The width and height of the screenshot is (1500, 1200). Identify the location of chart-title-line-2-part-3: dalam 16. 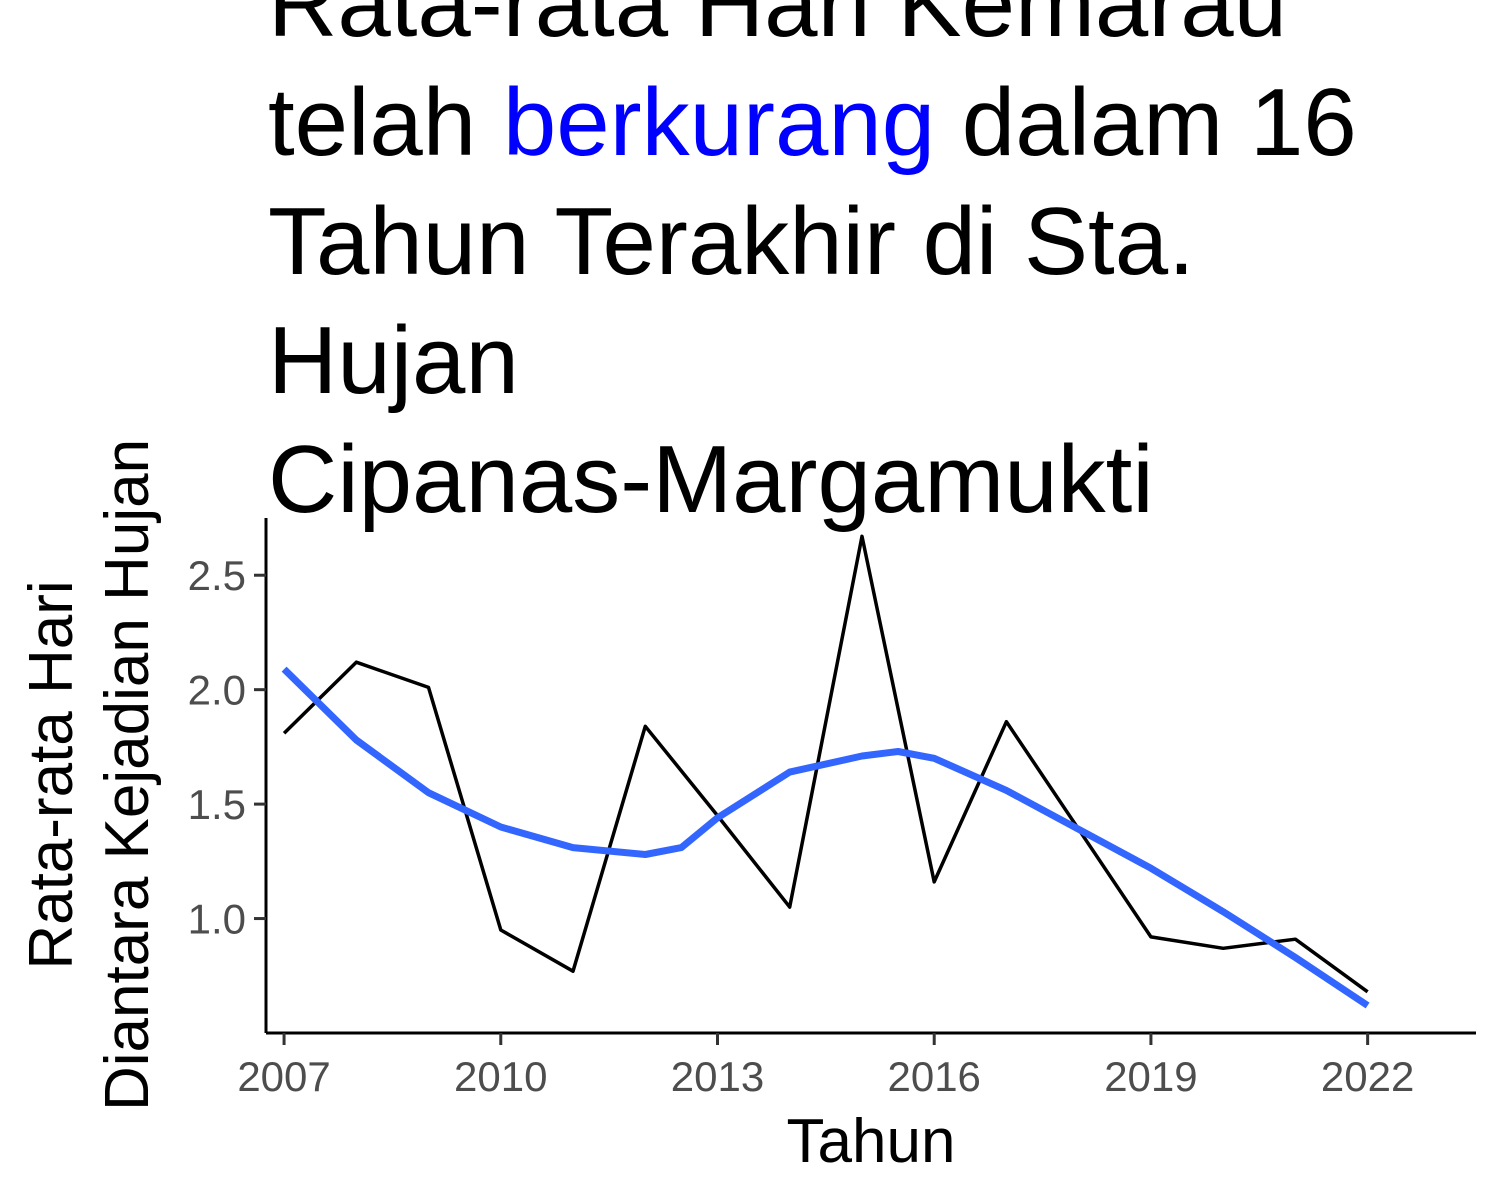
(1146, 122).